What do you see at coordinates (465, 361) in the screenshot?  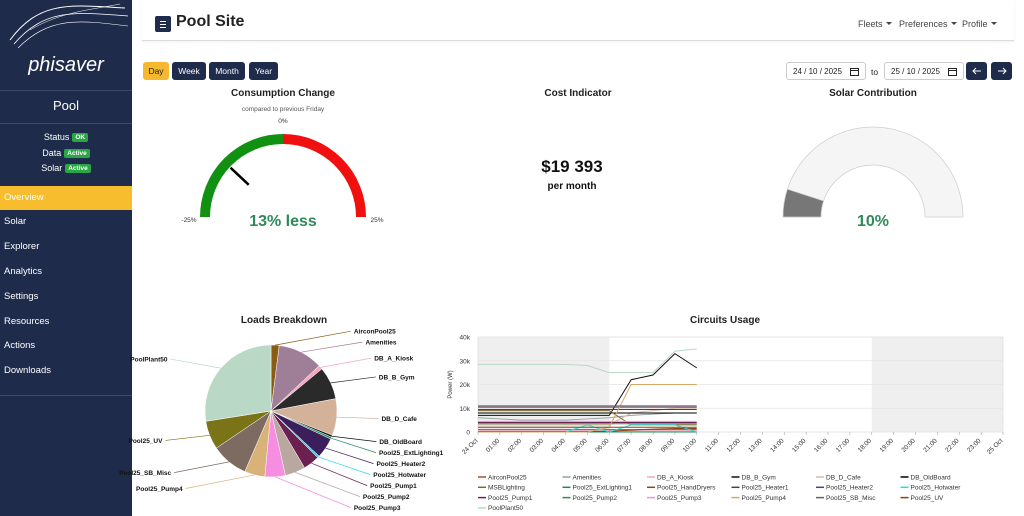 I see `y-tick-label: 30k` at bounding box center [465, 361].